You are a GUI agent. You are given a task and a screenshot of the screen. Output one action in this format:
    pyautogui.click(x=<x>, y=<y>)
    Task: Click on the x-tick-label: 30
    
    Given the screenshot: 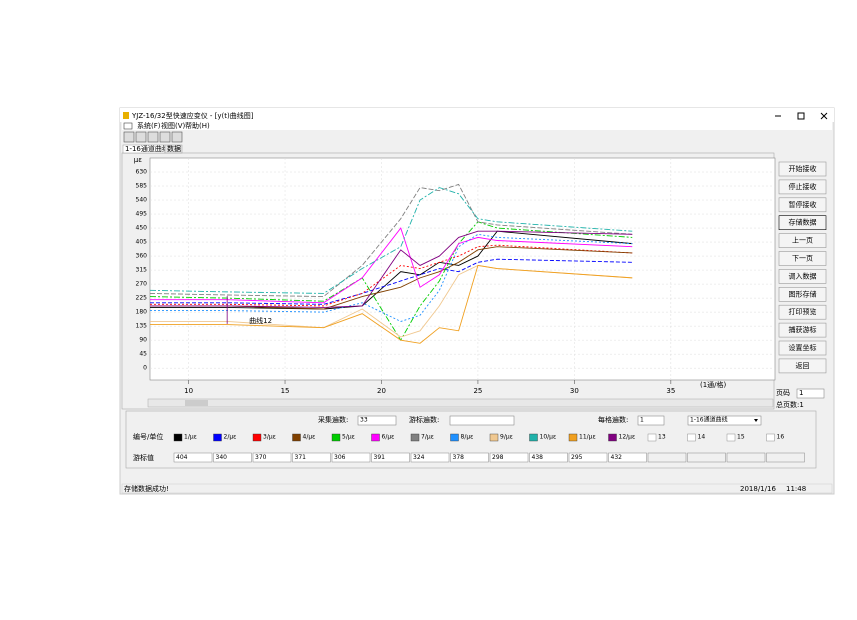 What is the action you would take?
    pyautogui.click(x=574, y=391)
    